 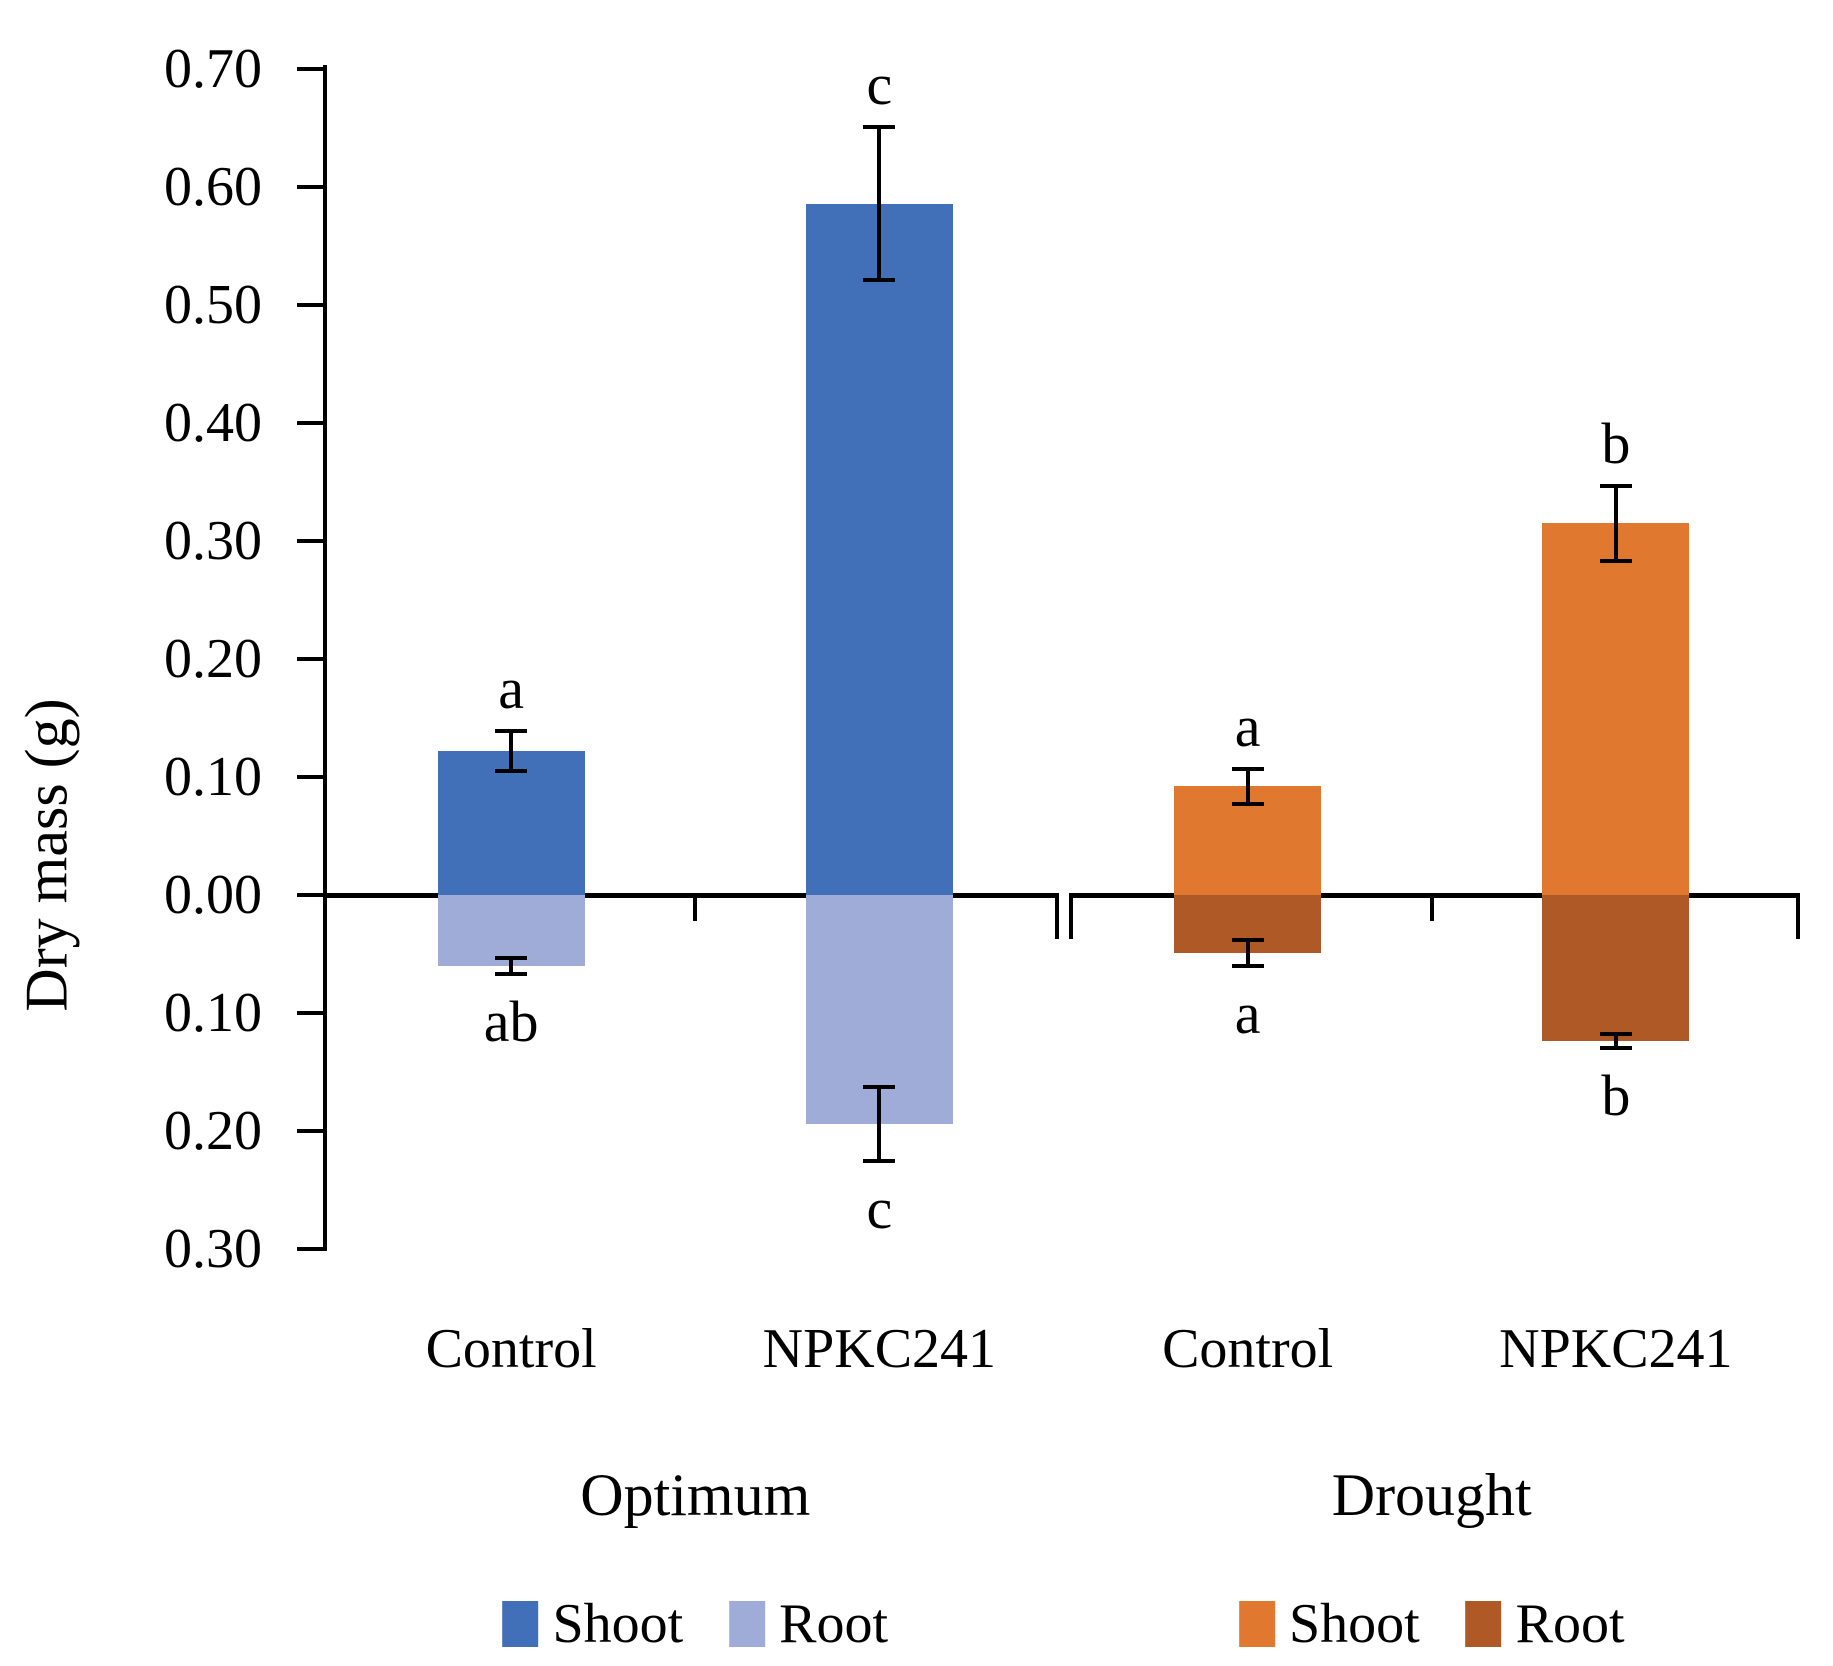 What do you see at coordinates (511, 1022) in the screenshot?
I see `sig-letter-root-optimum-control: ab` at bounding box center [511, 1022].